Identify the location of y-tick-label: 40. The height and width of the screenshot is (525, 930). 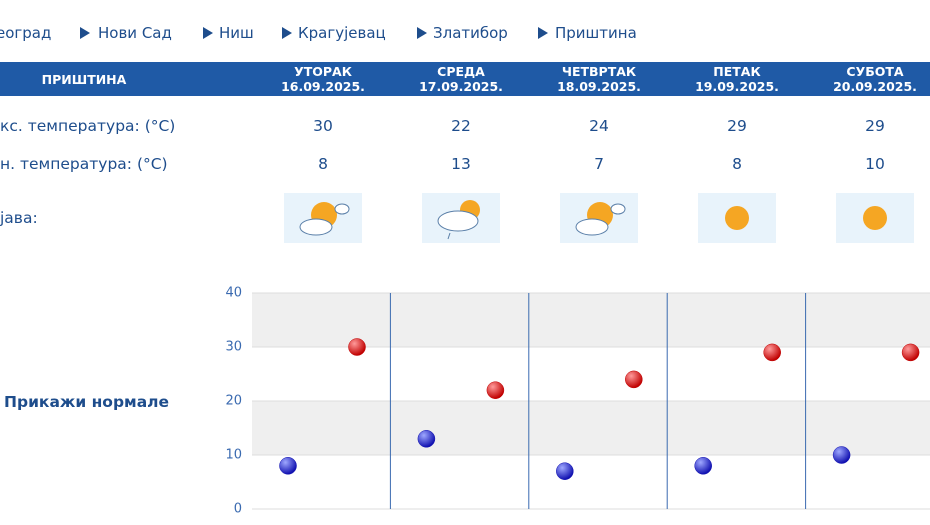
(233, 293).